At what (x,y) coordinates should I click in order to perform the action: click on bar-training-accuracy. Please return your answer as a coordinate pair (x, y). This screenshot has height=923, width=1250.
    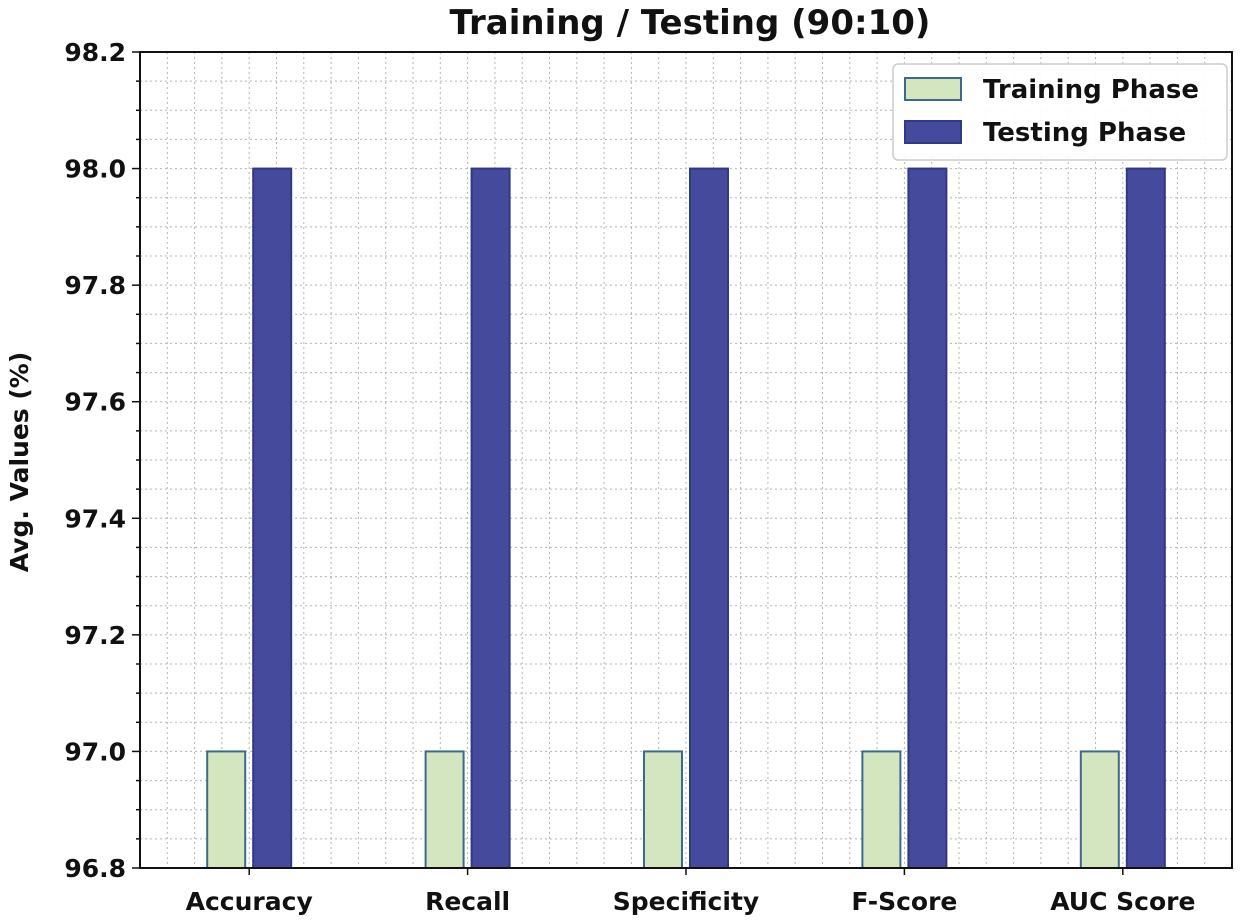
    Looking at the image, I should click on (226, 810).